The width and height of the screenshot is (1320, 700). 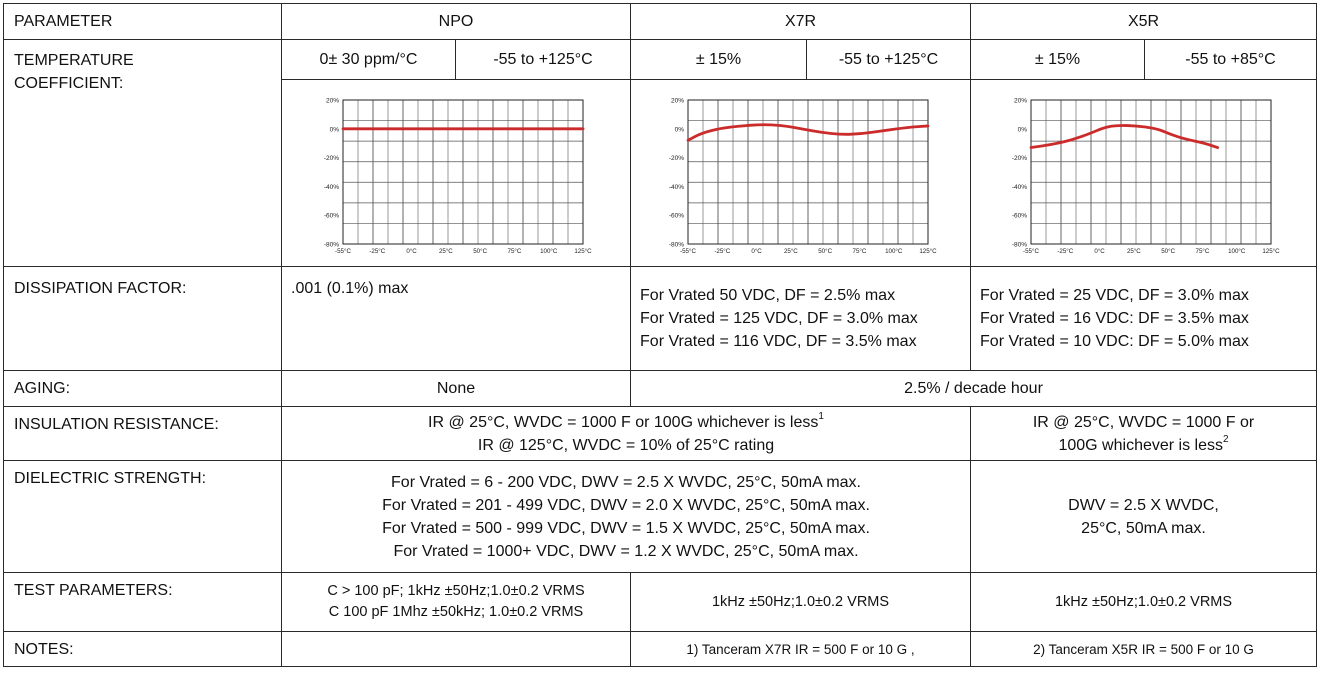 What do you see at coordinates (801, 21) in the screenshot?
I see `header-x7r: X7R` at bounding box center [801, 21].